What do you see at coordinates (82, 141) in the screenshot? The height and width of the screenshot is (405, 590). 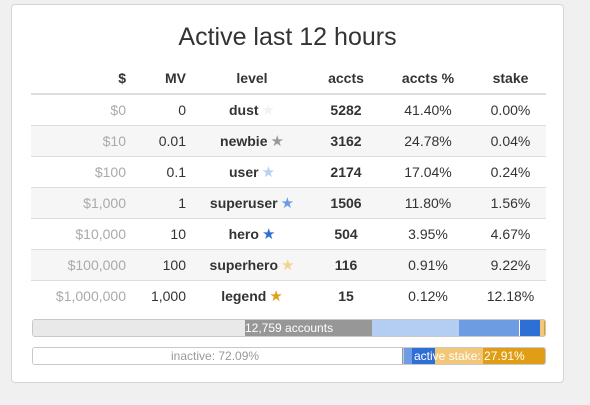 I see `usd-cell: $10` at bounding box center [82, 141].